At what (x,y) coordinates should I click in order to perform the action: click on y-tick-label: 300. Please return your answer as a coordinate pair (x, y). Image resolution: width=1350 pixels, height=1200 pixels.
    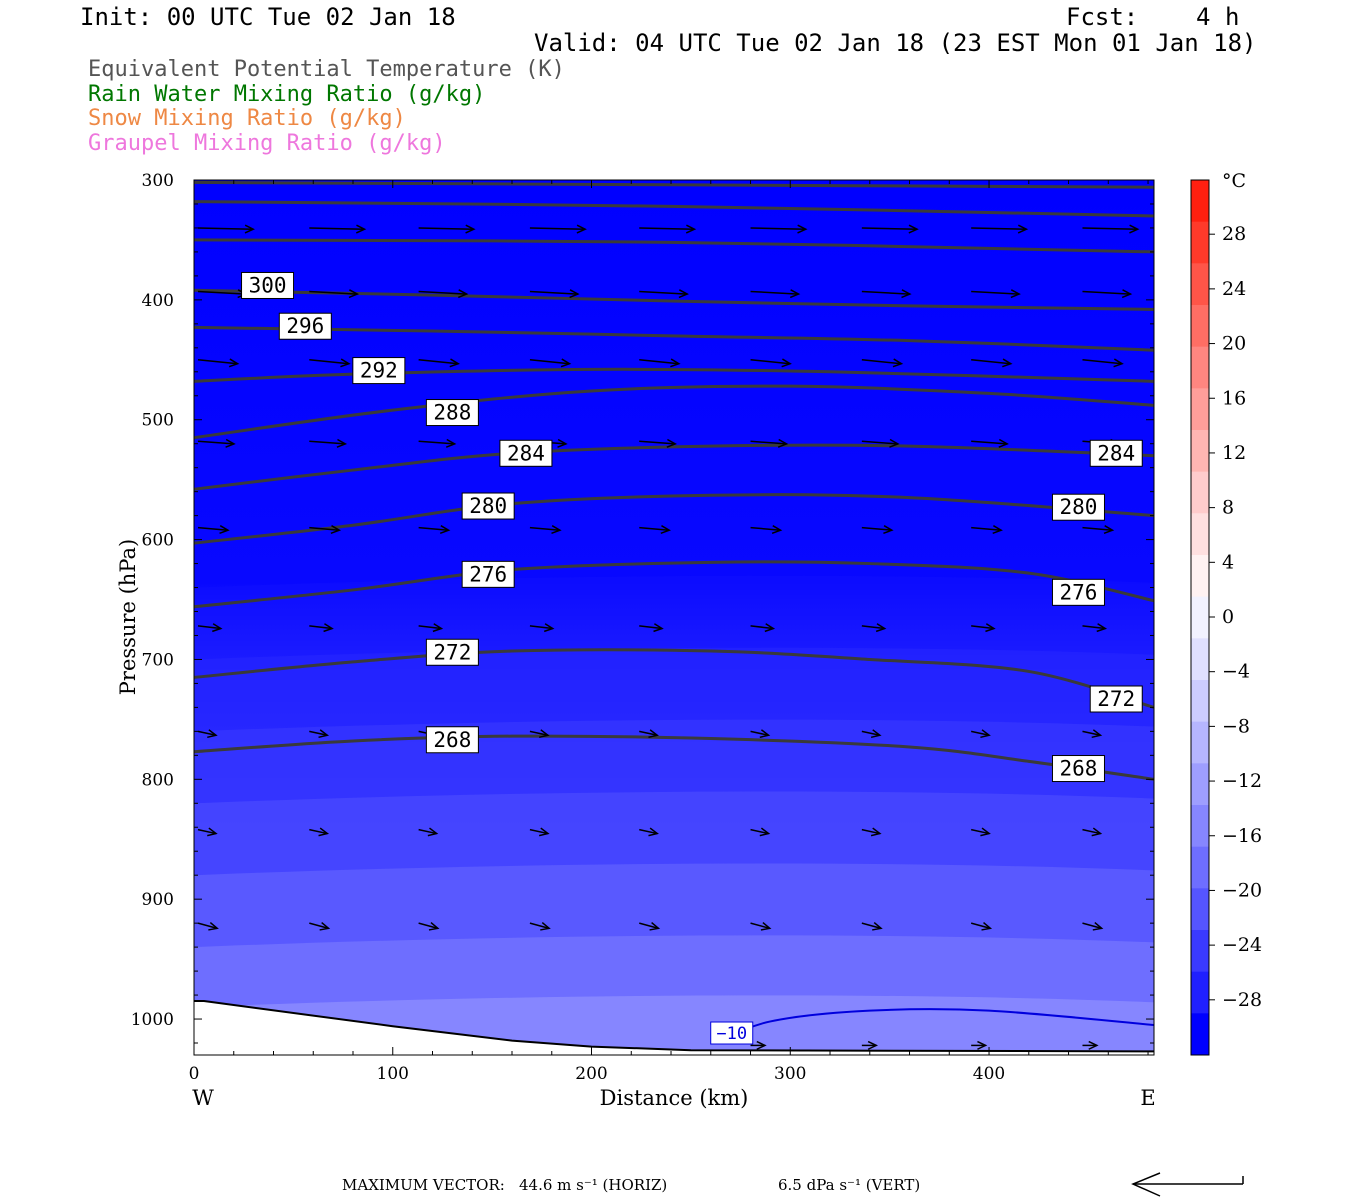
    Looking at the image, I should click on (158, 181).